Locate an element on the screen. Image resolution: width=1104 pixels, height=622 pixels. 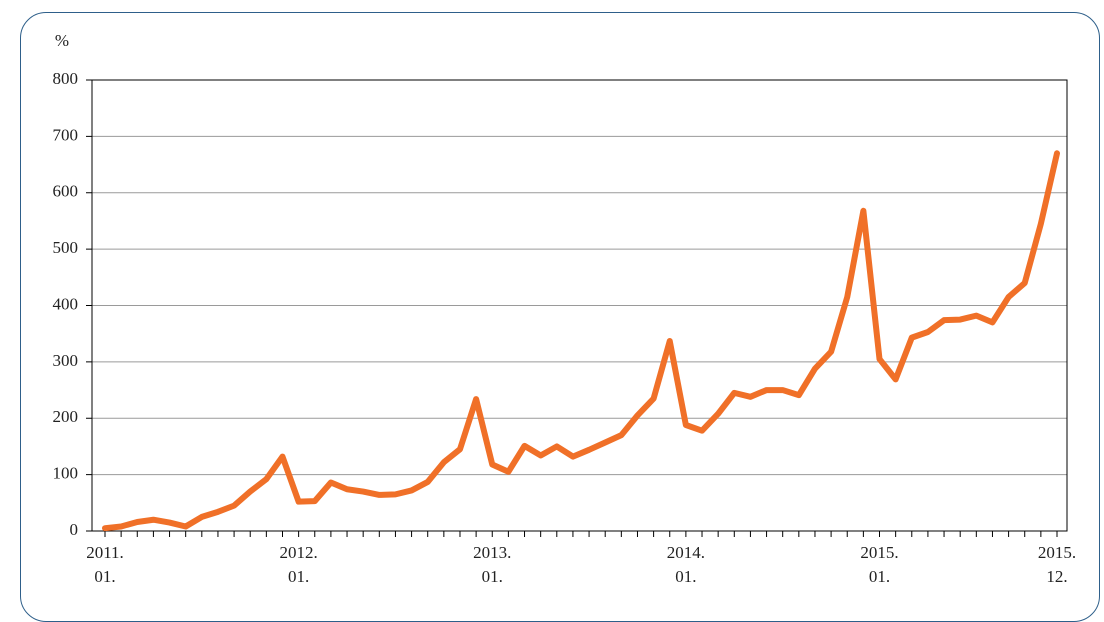
y-tick-label: 600 is located at coordinates (66, 191).